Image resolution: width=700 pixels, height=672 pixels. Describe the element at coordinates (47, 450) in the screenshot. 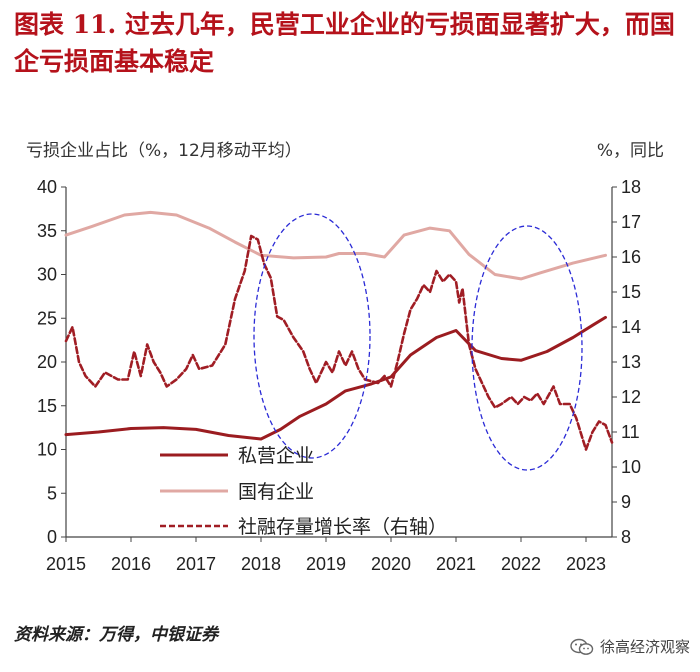

I see `left-tick-label: 10` at that location.